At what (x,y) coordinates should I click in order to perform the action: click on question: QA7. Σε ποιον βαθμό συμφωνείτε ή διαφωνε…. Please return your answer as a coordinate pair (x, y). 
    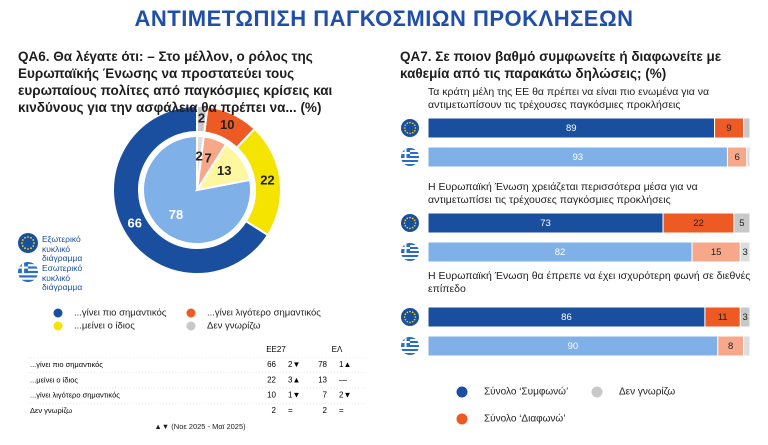
    Looking at the image, I should click on (561, 65).